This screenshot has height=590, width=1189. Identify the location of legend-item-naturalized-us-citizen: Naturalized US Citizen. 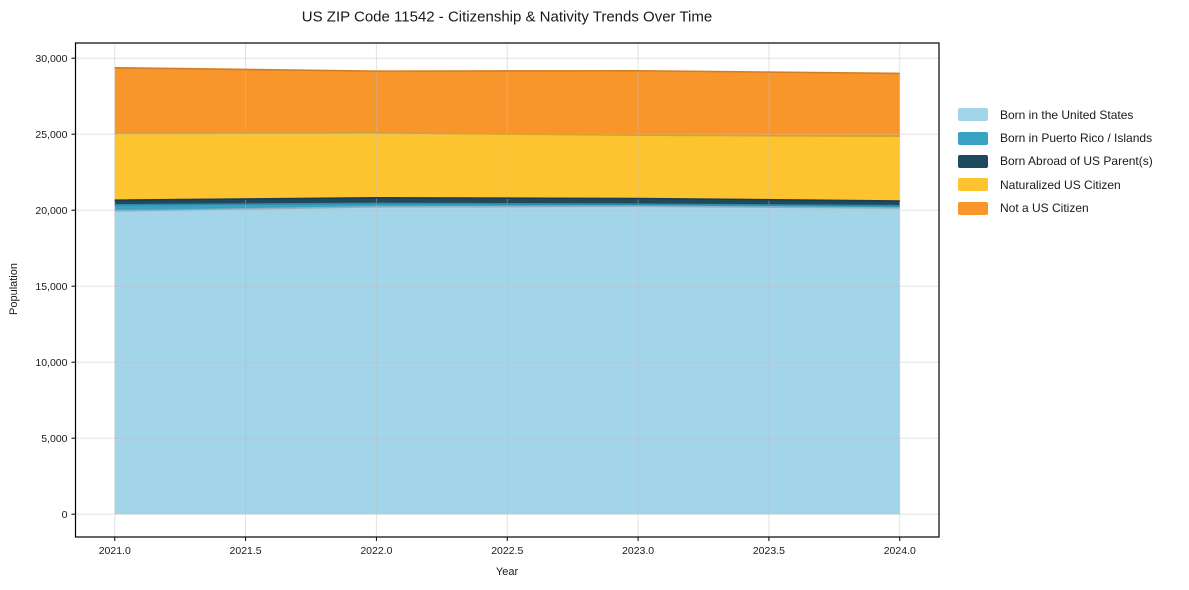
(1055, 184).